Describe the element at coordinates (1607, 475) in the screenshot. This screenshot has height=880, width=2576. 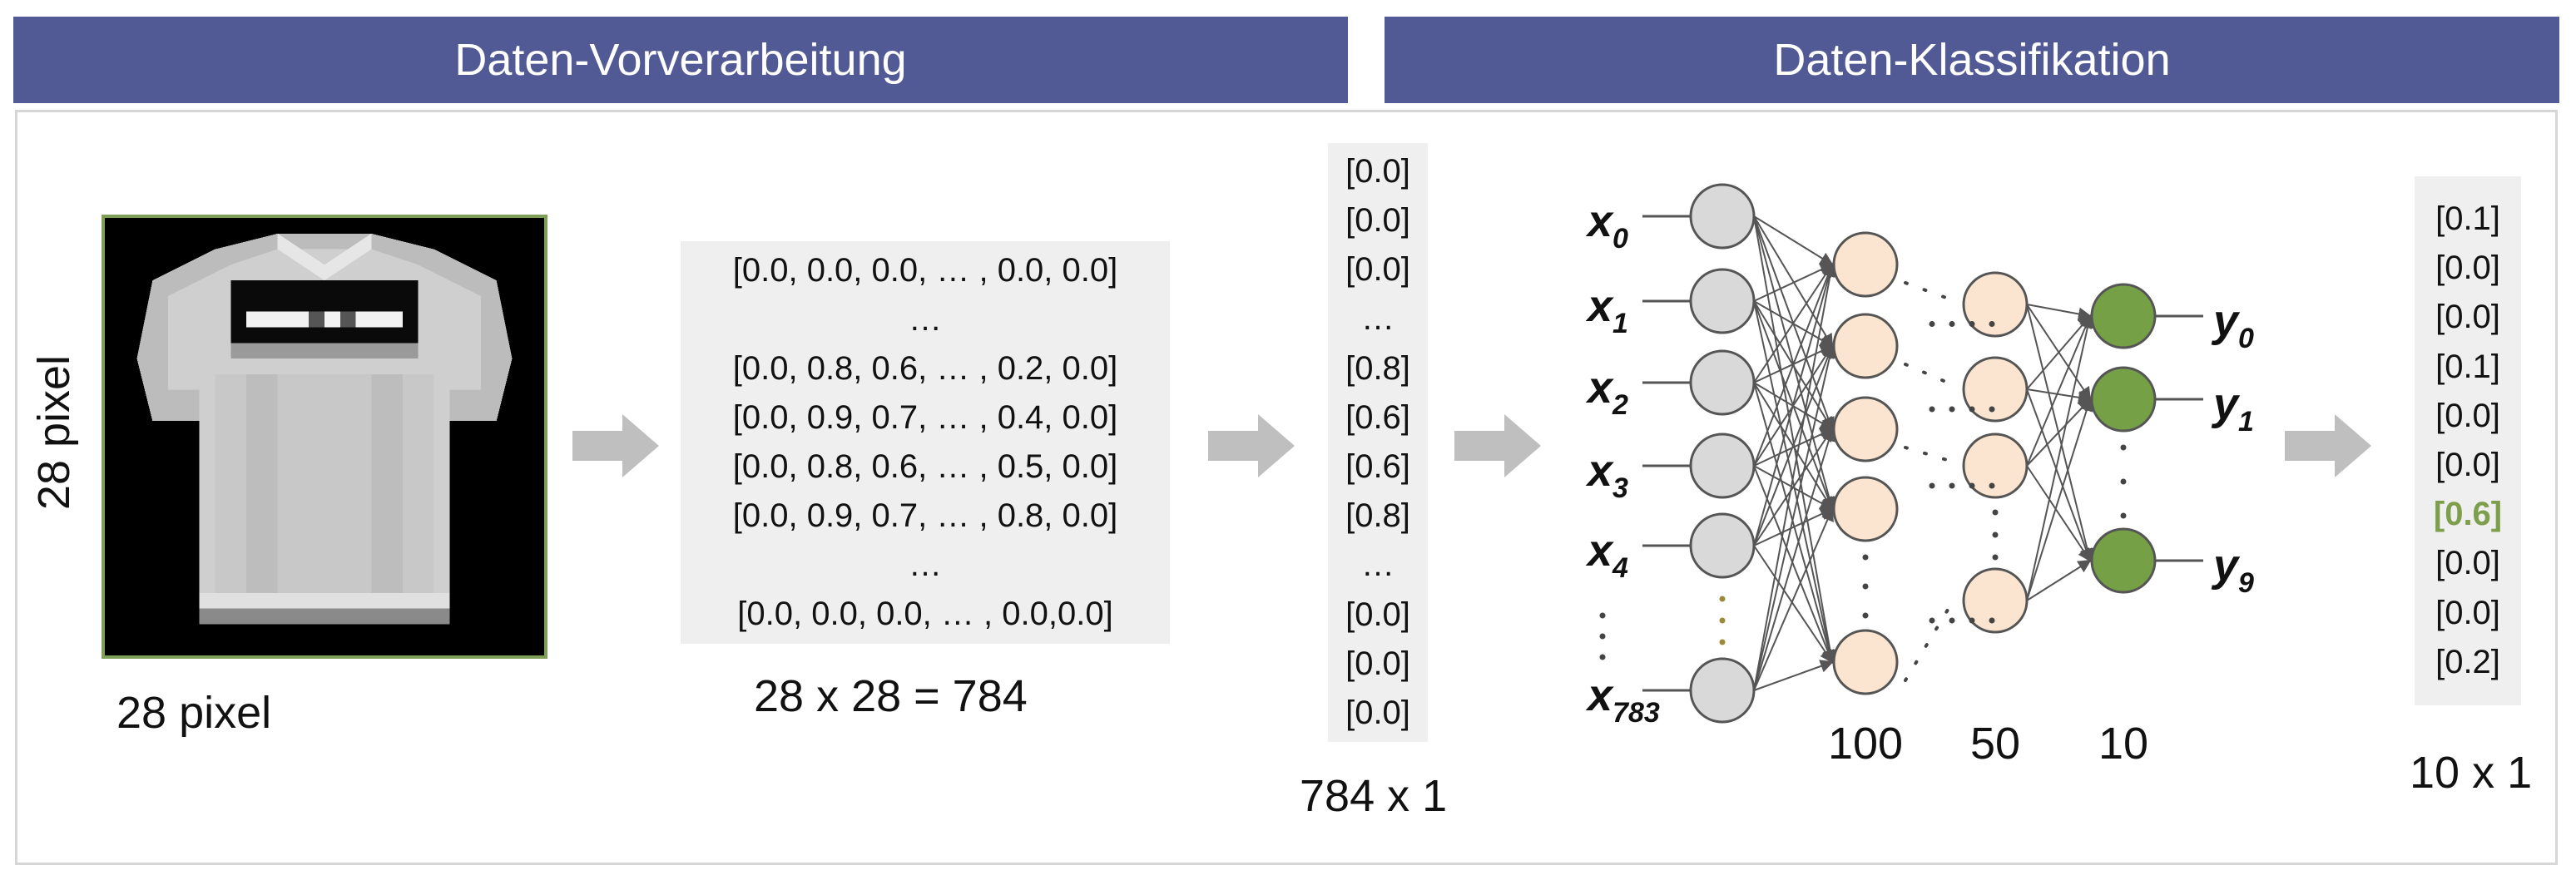
I see `input-label: x3` at that location.